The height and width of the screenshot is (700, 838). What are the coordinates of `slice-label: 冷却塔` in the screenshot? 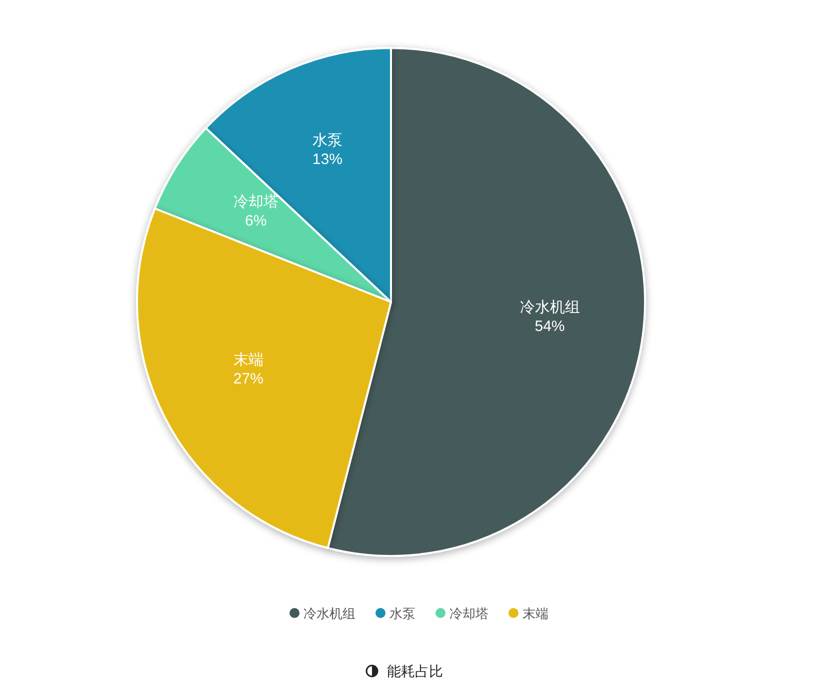 It's located at (255, 201).